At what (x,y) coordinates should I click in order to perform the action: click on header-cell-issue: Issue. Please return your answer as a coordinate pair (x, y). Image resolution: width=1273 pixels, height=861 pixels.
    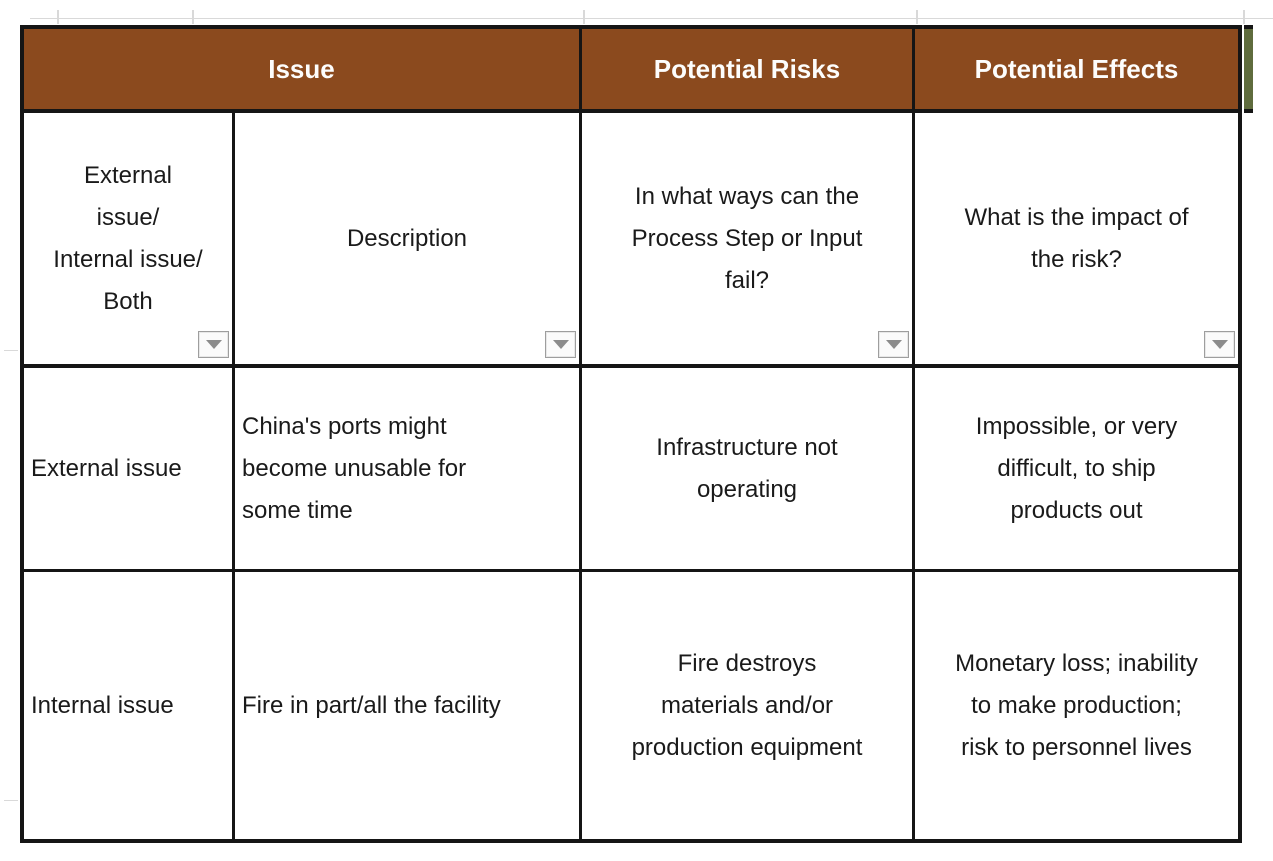
    Looking at the image, I should click on (303, 71).